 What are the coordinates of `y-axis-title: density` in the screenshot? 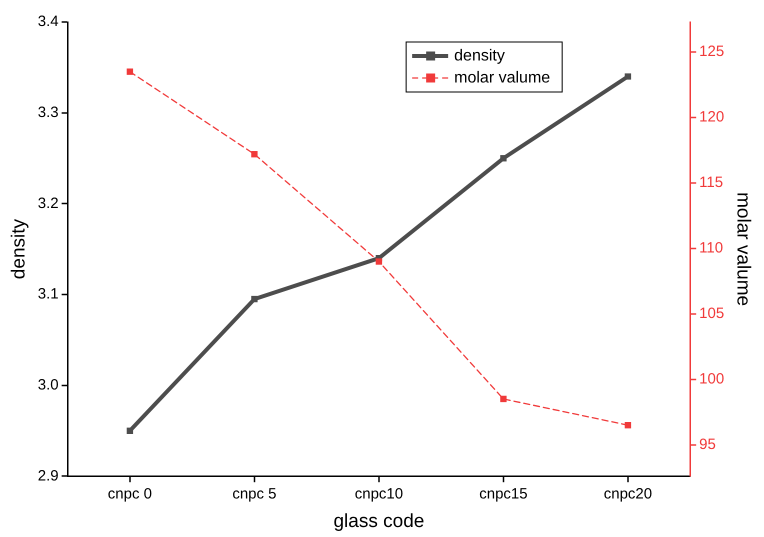 It's located at (19, 249).